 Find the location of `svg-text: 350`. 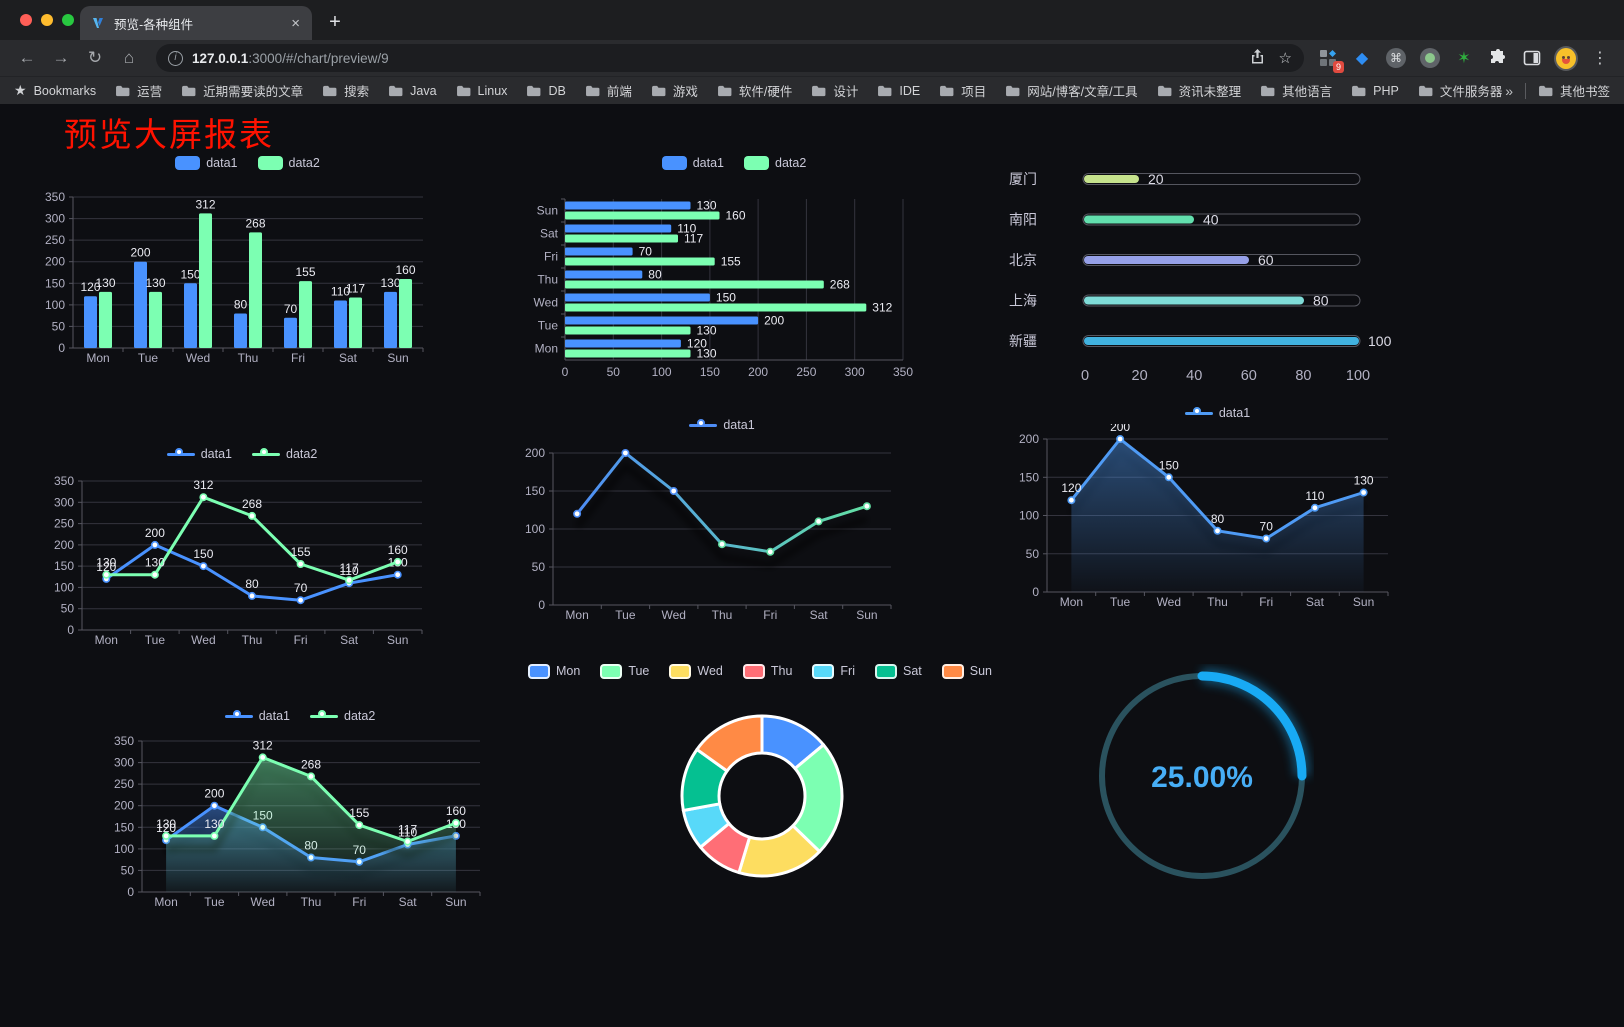

svg-text: 350 is located at coordinates (55, 197).